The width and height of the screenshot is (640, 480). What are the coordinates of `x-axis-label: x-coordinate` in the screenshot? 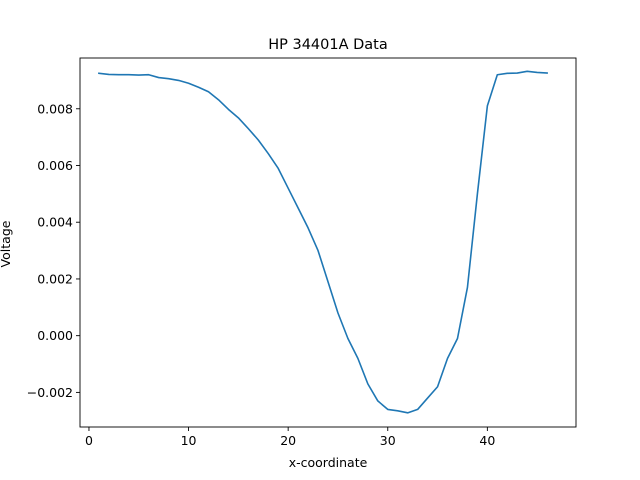 It's located at (328, 462).